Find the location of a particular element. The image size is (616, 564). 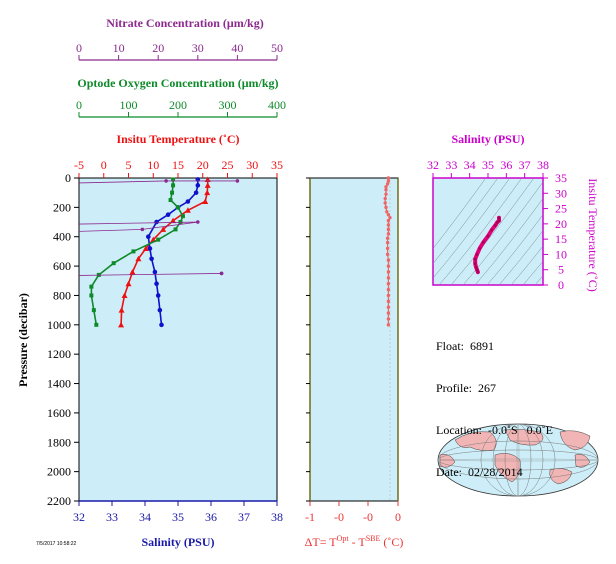

ts-density-contours is located at coordinates (488, 231).